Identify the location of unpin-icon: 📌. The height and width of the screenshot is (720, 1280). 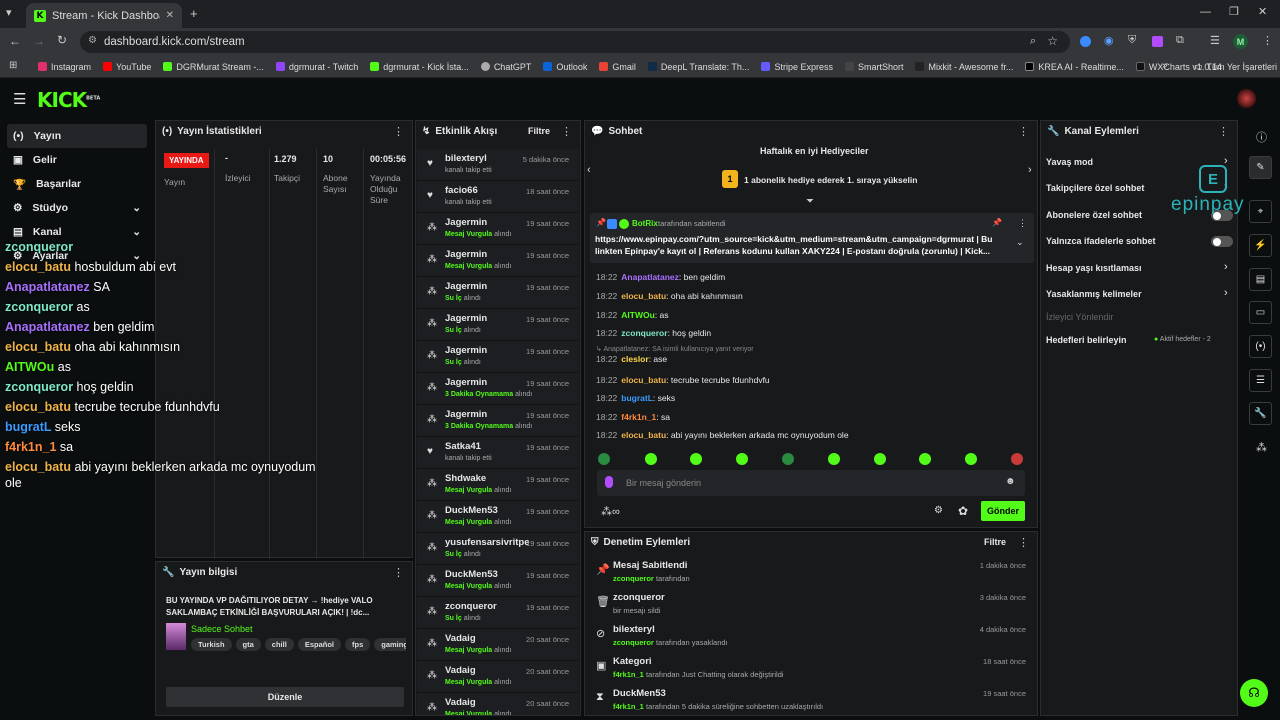
(997, 222).